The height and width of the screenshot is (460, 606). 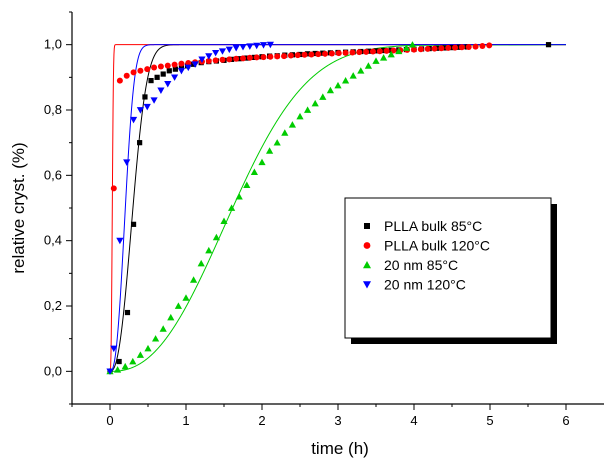 I want to click on x-tick-label: 1, so click(x=185, y=420).